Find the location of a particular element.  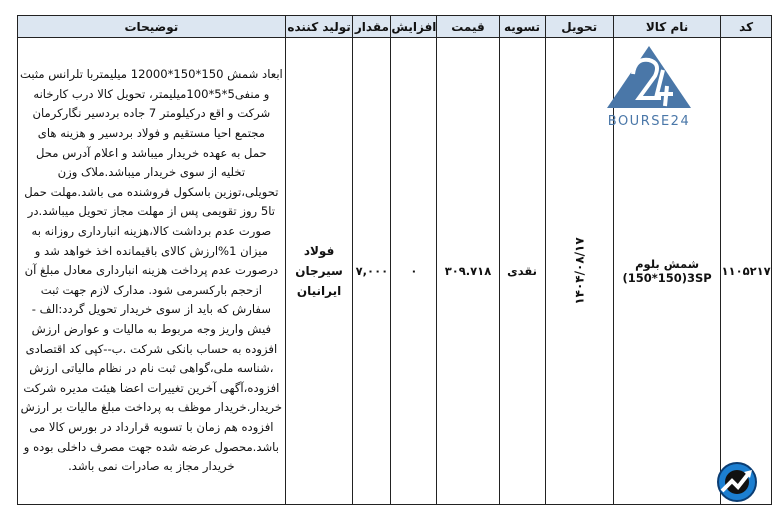

product-spec: (150*150)3SP is located at coordinates (667, 278).